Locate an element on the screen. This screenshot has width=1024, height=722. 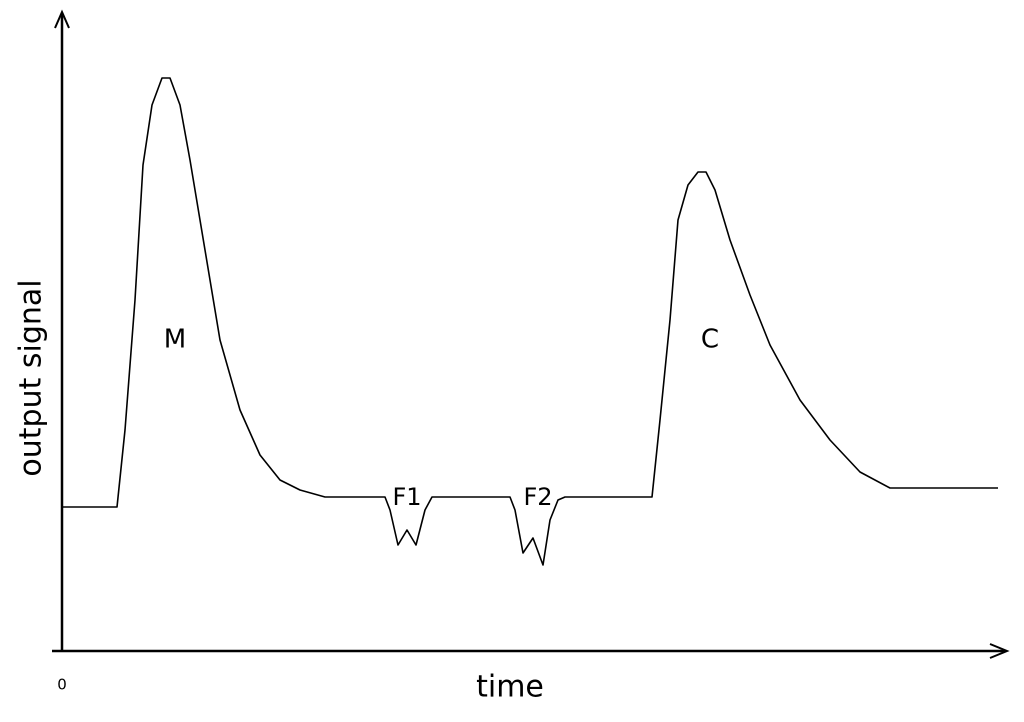
peak-label: C is located at coordinates (710, 340).